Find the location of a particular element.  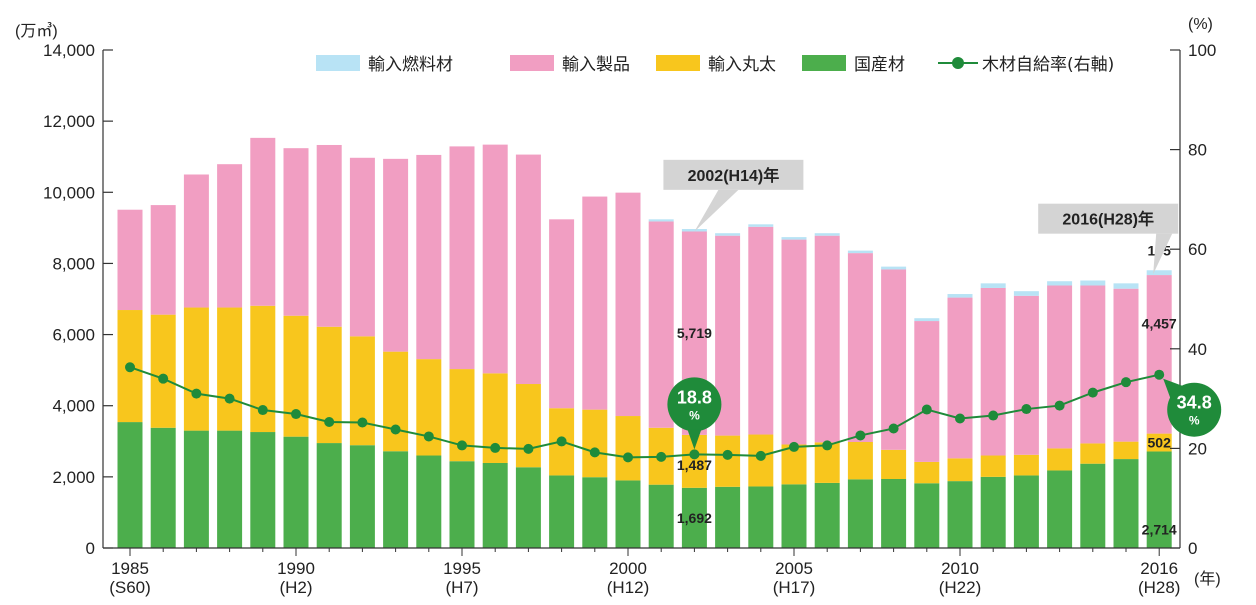

data-label: 4,457 is located at coordinates (1159, 324).